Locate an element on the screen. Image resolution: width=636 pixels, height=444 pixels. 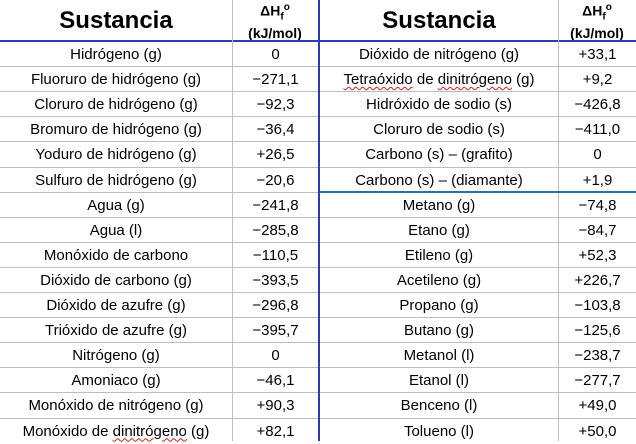
substance-name: Amoniaco (g) is located at coordinates (116, 381).